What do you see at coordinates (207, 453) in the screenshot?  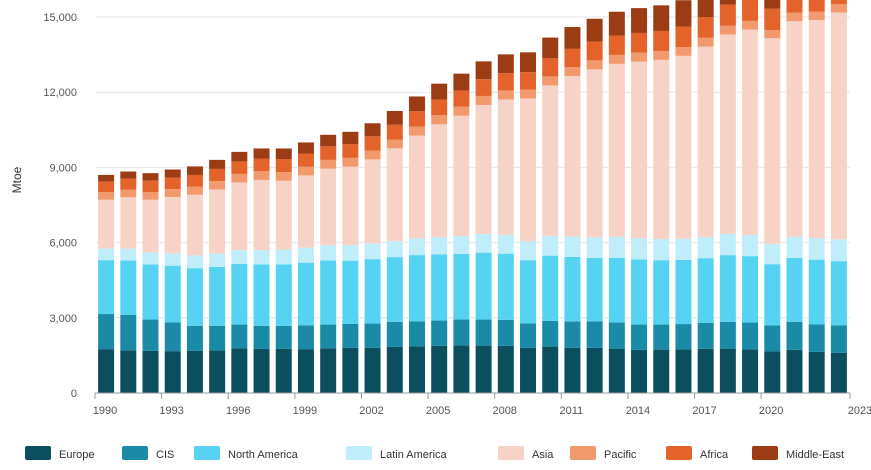 I see `legend-swatch-north-america` at bounding box center [207, 453].